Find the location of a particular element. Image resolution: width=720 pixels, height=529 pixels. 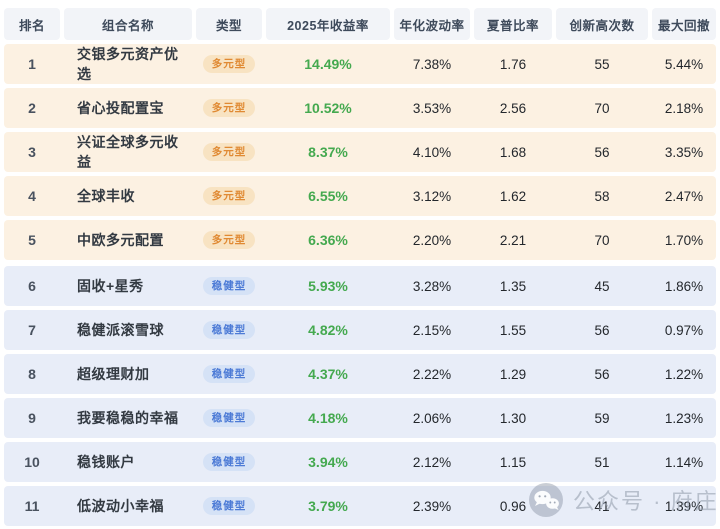

table-row: 9 我要稳稳的幸福 稳健型 4.18% 2.06% 1.30 59 1.23% is located at coordinates (360, 418).